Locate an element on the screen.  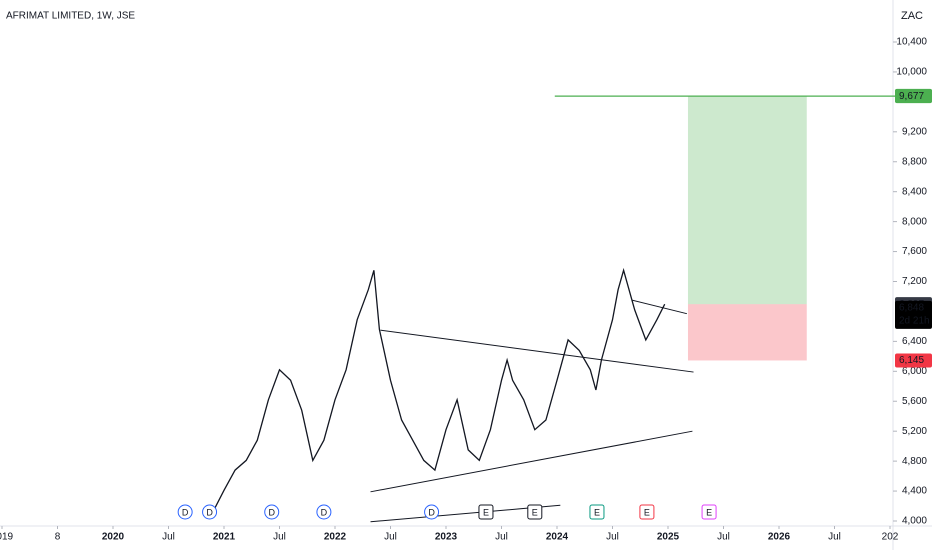
loss-zone is located at coordinates (747, 332).